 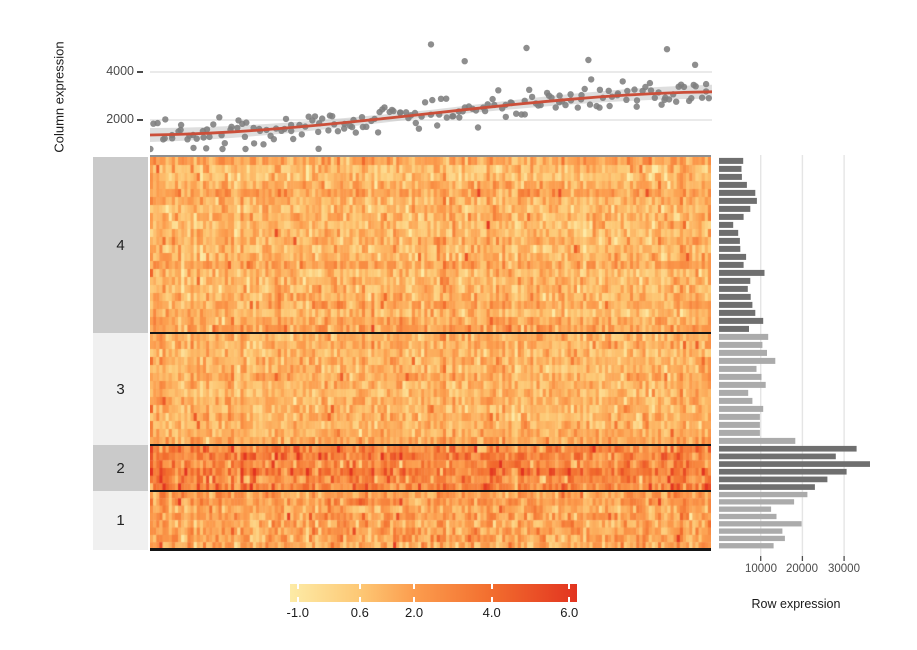 I want to click on row-group-label: 4, so click(x=120, y=245).